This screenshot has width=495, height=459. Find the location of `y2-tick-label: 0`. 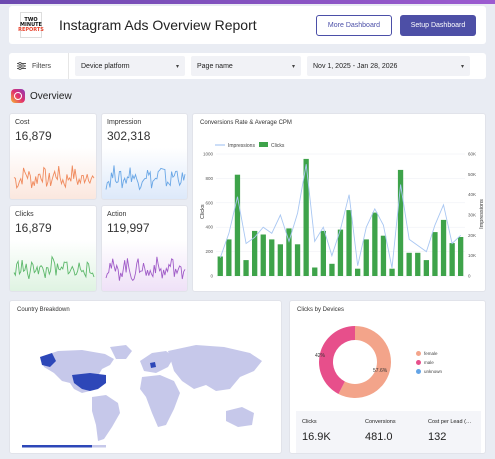

y2-tick-label: 0 is located at coordinates (469, 276).